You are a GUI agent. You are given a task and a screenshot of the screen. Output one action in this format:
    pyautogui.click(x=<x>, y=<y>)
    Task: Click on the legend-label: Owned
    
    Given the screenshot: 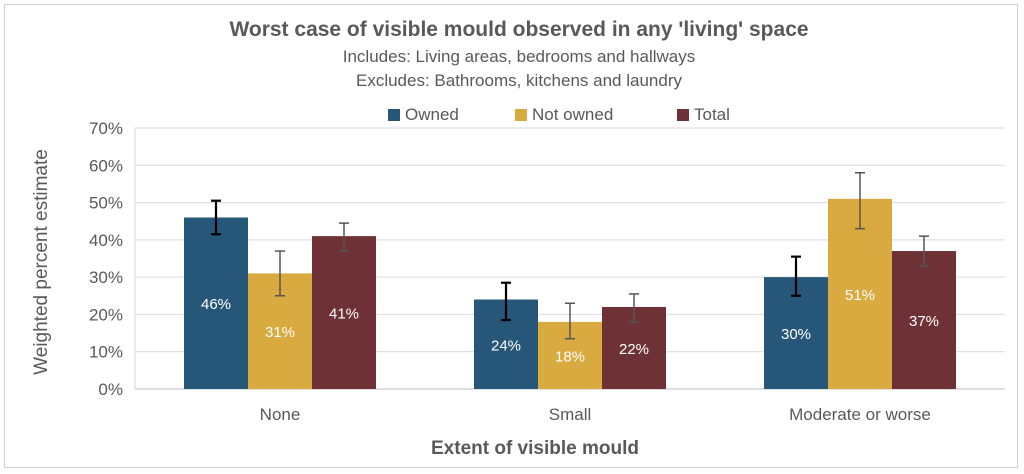 What is the action you would take?
    pyautogui.click(x=432, y=114)
    